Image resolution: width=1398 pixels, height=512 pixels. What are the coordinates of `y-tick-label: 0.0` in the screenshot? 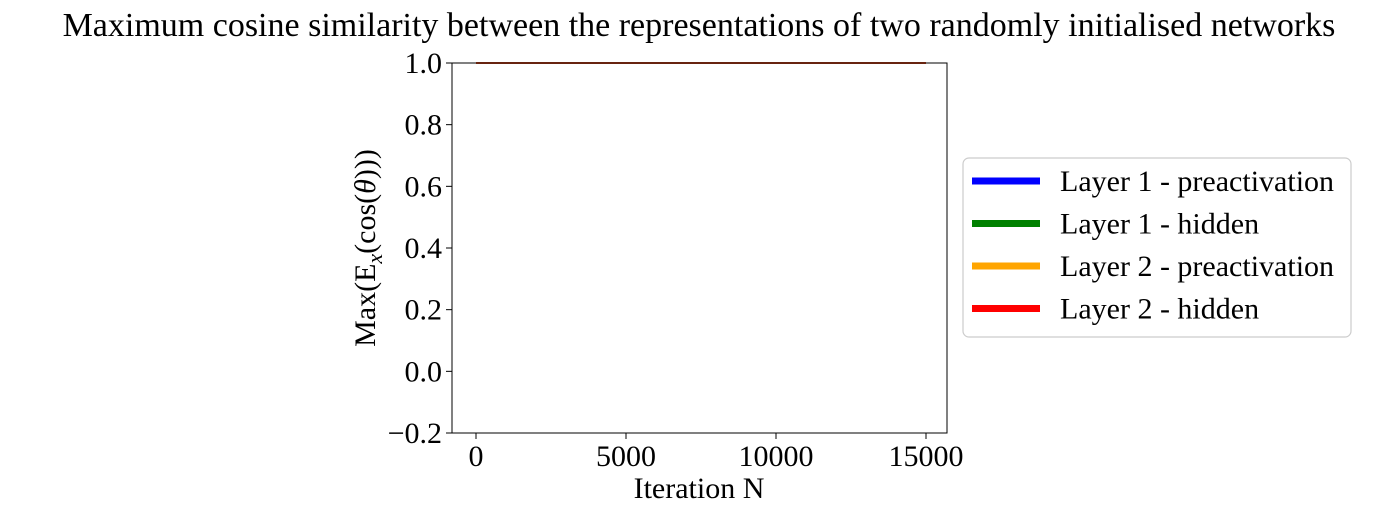 It's located at (424, 371).